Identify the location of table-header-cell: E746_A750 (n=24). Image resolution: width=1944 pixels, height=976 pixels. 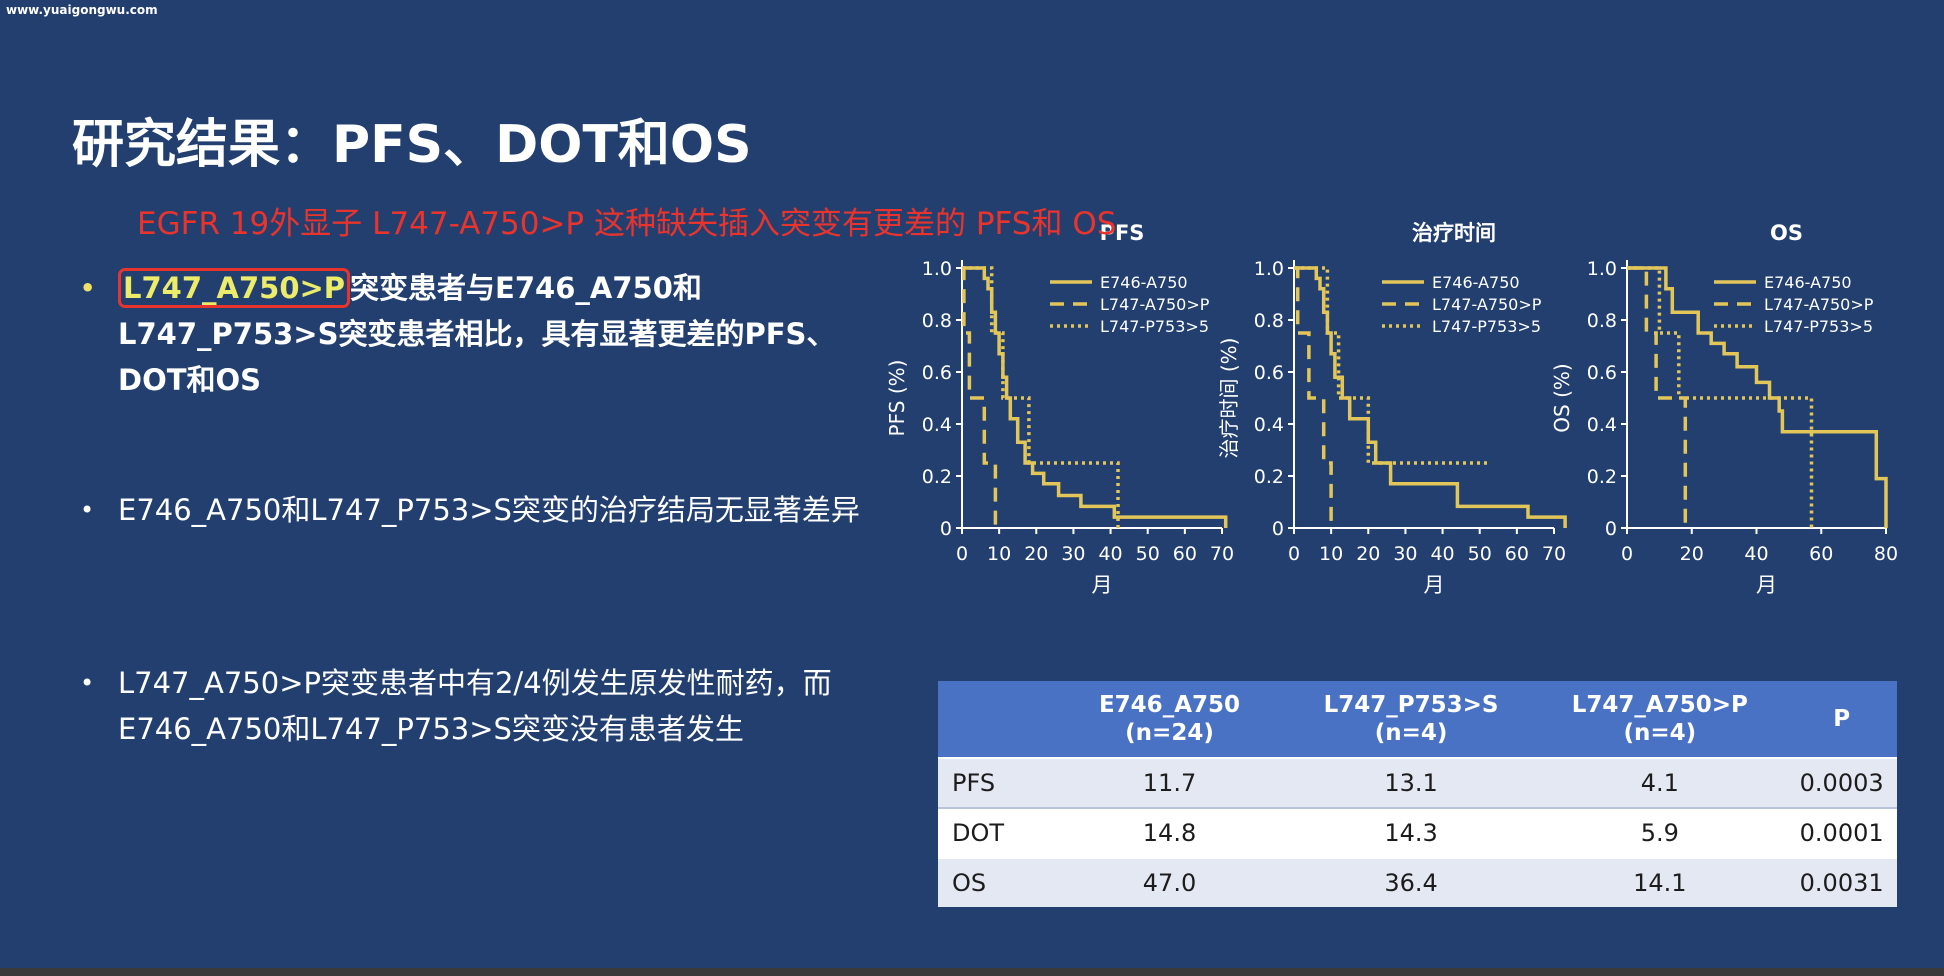
(1169, 719).